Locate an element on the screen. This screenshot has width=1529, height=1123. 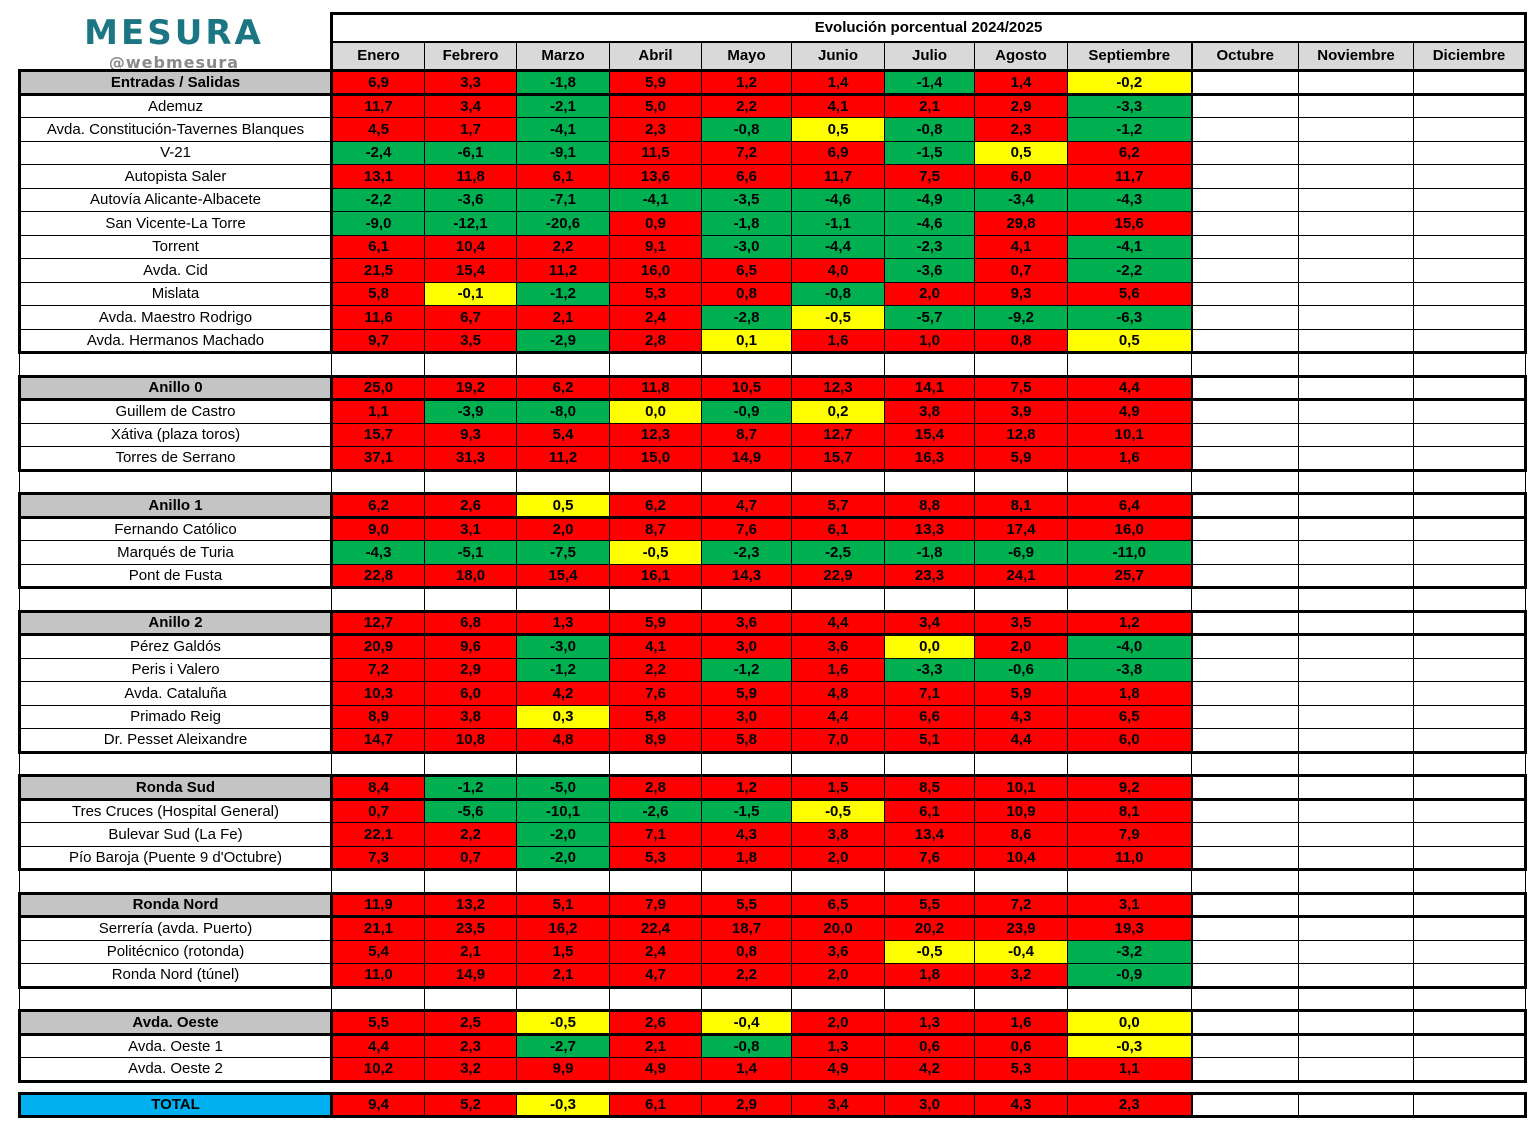
value-cell: -3,0 is located at coordinates (563, 646).